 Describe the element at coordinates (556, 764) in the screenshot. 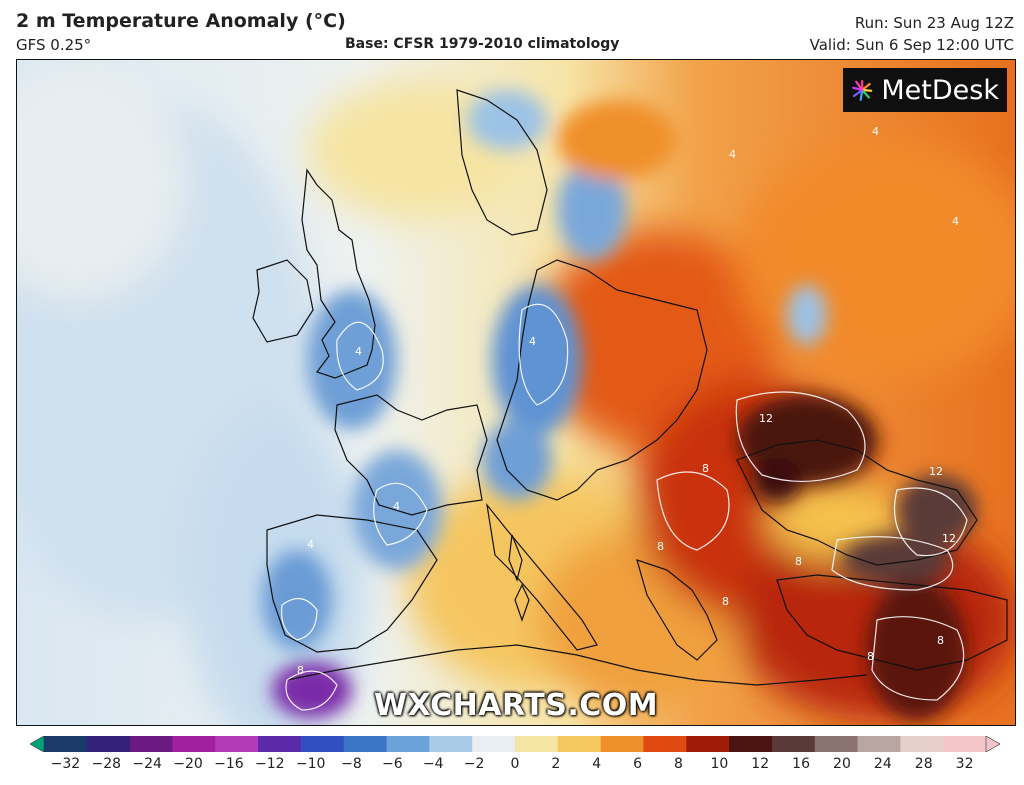

I see `colorbar-tick-label: 2` at that location.